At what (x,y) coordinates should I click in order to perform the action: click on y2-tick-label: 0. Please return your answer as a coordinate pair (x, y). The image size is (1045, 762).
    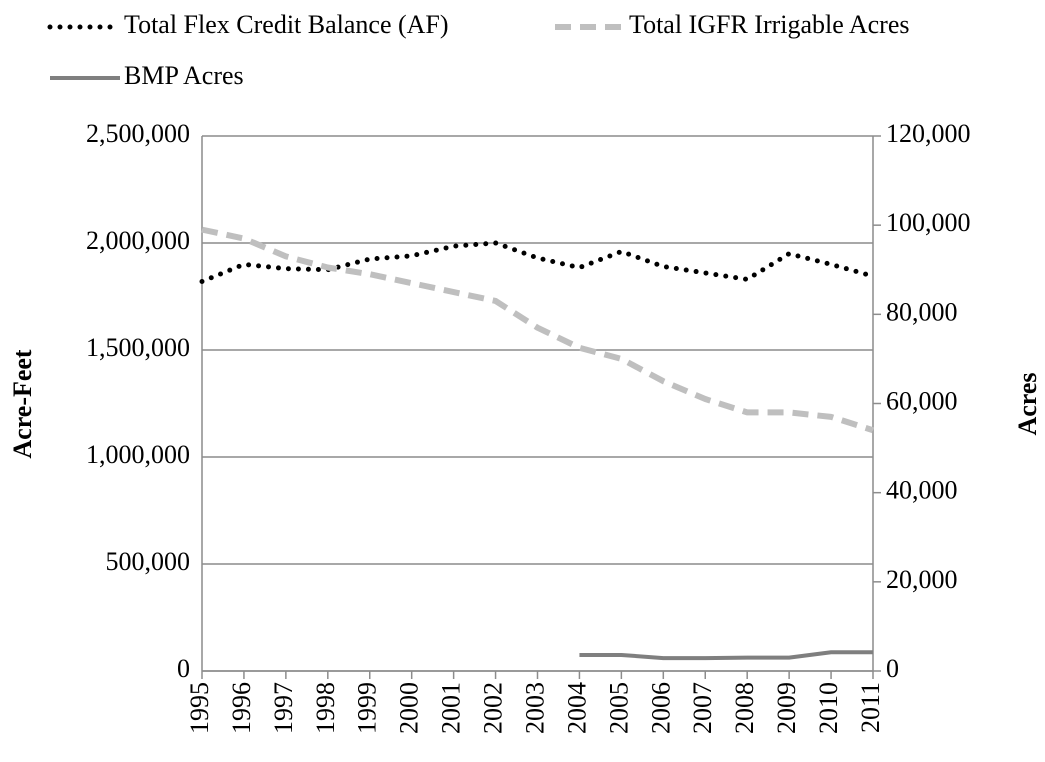
    Looking at the image, I should click on (892, 668).